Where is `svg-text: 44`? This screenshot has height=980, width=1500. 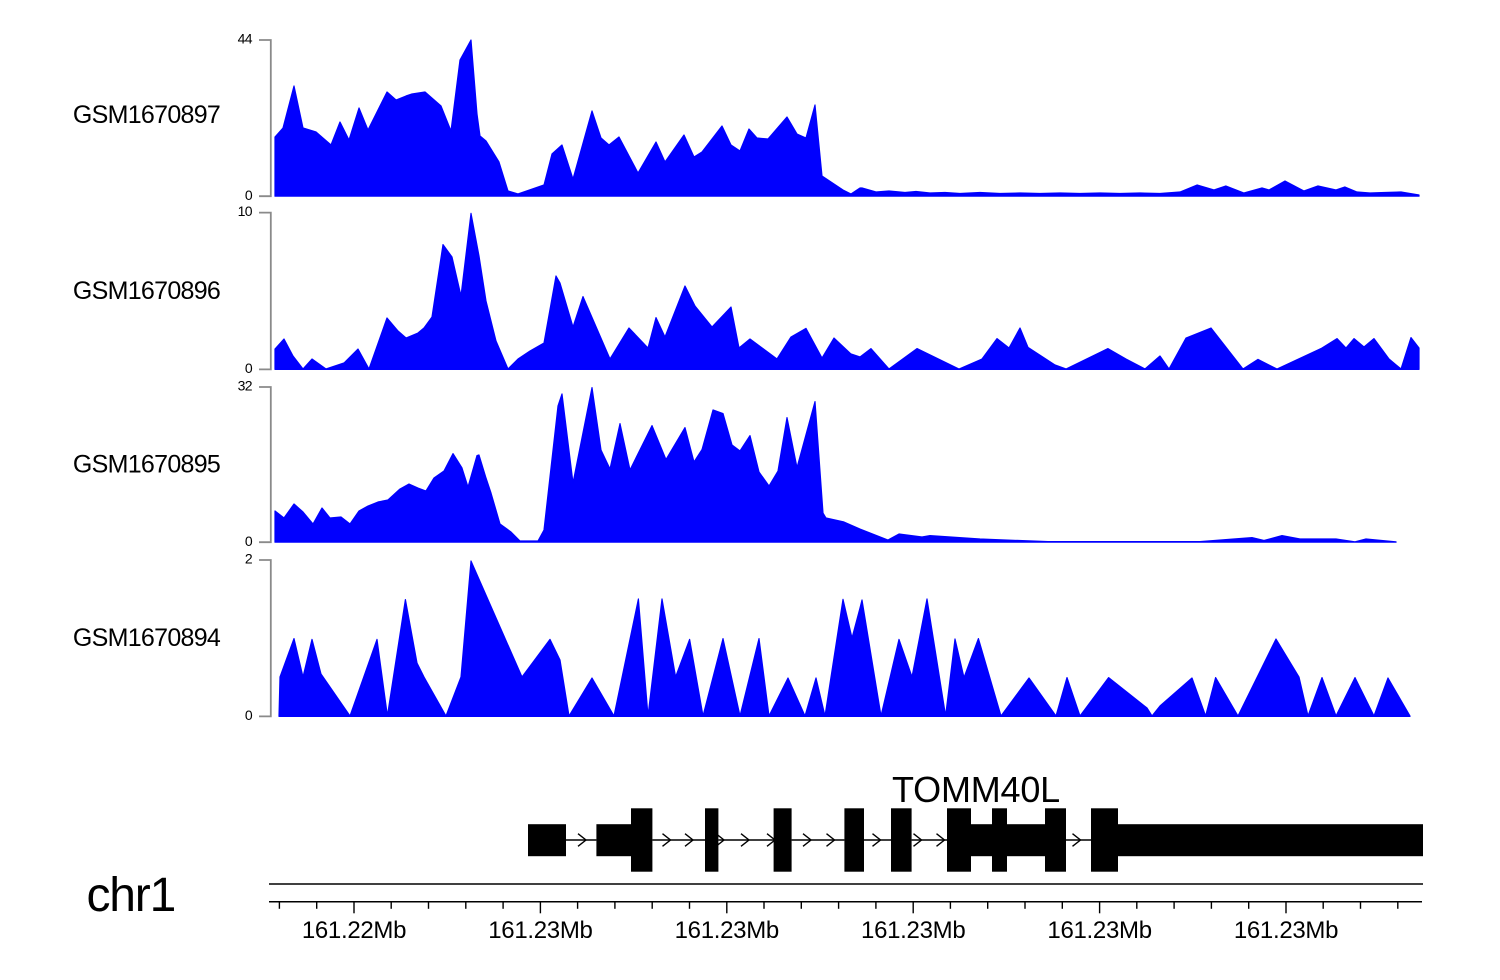 svg-text: 44 is located at coordinates (245, 39).